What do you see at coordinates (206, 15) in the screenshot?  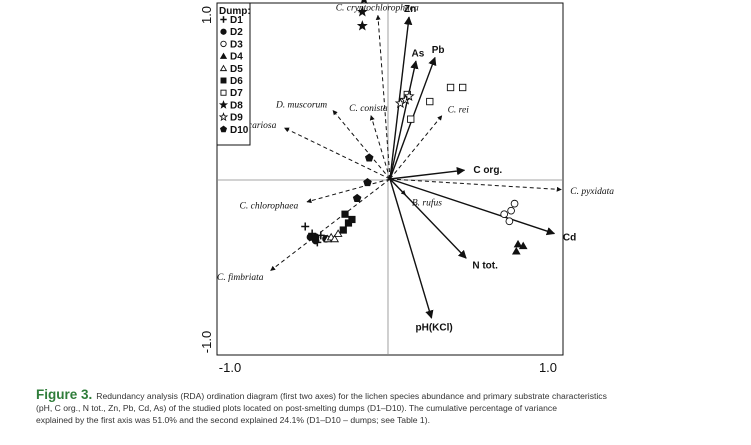 I see `y-tick-label-max: 1.0` at bounding box center [206, 15].